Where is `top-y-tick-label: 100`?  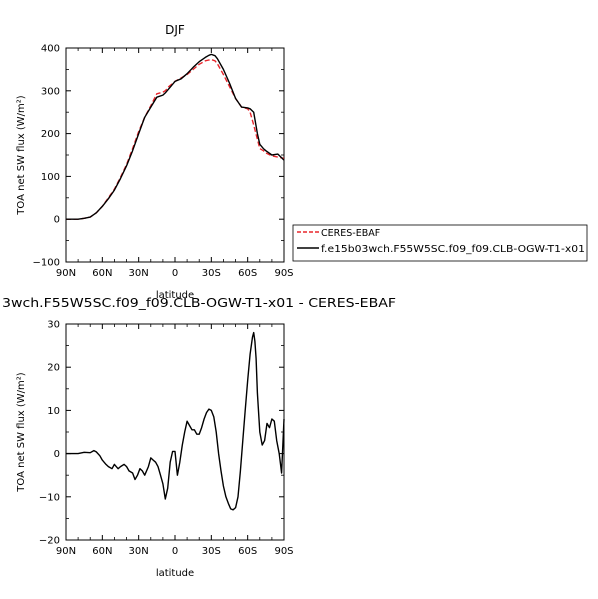 top-y-tick-label: 100 is located at coordinates (50, 177).